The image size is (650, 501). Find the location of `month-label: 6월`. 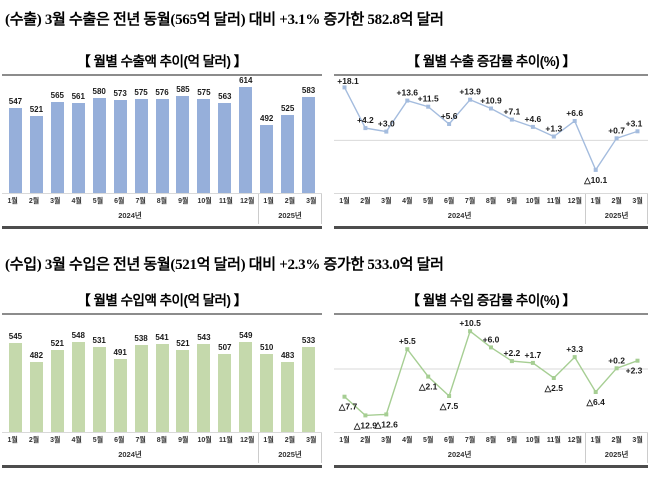

month-label: 6월 is located at coordinates (449, 201).